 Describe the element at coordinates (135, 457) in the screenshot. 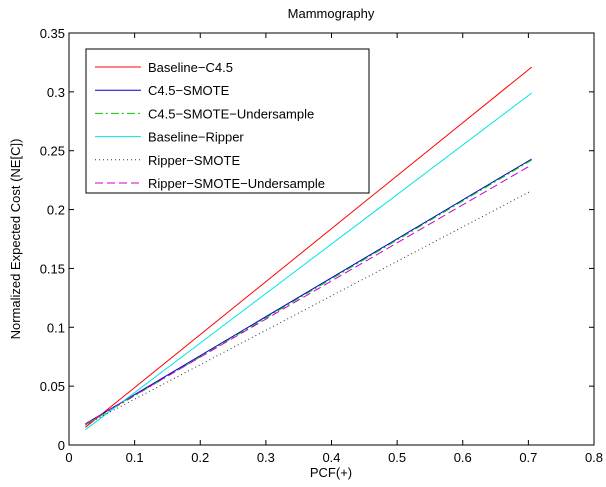

I see `x-tick-label: 0.1` at that location.